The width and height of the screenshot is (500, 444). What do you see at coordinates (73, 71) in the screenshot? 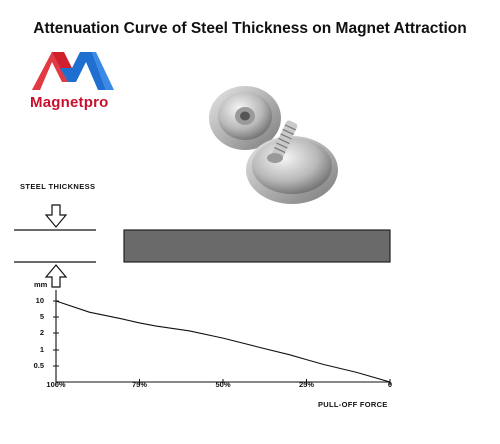
I see `magnetpro-m-logo-icon` at bounding box center [73, 71].